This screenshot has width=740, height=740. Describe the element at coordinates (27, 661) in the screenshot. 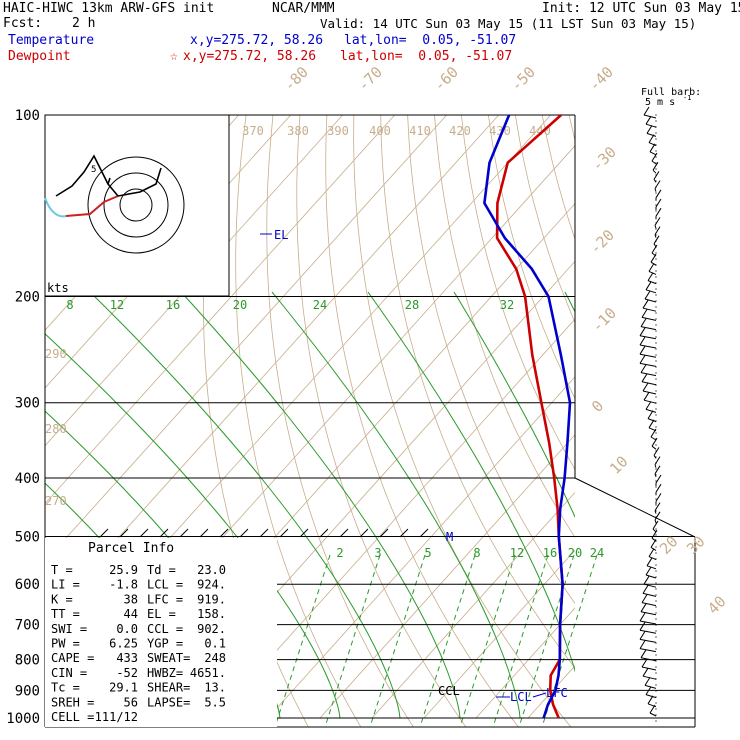

I see `pressure-tick-label: 800` at that location.